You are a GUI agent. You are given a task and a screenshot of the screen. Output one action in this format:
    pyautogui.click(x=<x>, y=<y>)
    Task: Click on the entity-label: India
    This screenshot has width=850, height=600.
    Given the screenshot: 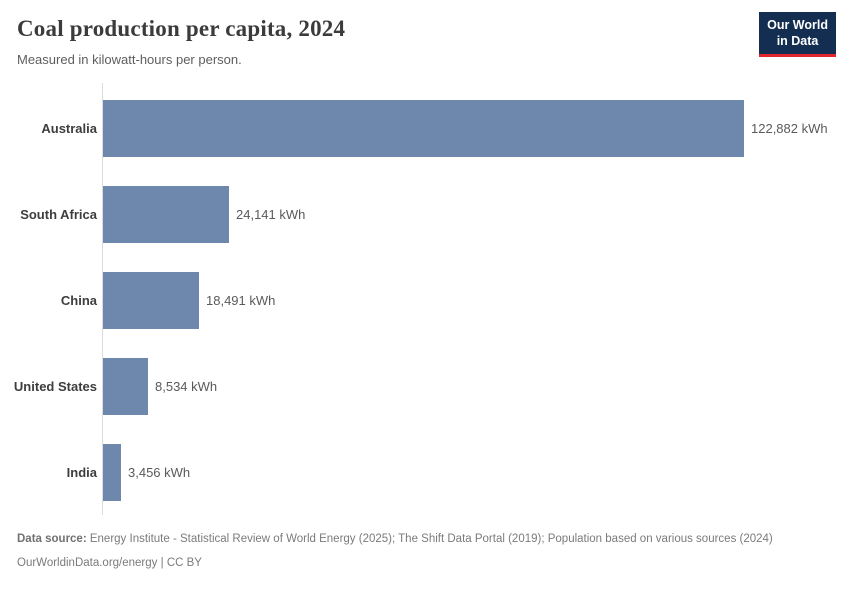 What is the action you would take?
    pyautogui.click(x=81, y=472)
    